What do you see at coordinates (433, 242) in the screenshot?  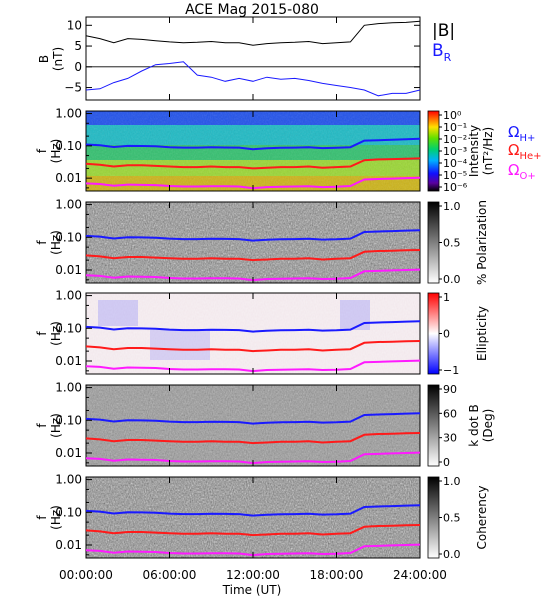 I see `polarization-colorbar` at bounding box center [433, 242].